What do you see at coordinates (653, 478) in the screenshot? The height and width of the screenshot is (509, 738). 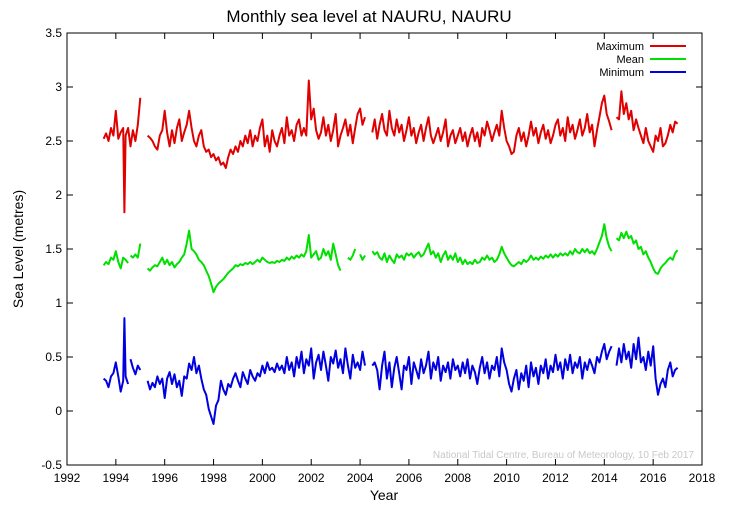 I see `x-tick-label: 2016` at bounding box center [653, 478].